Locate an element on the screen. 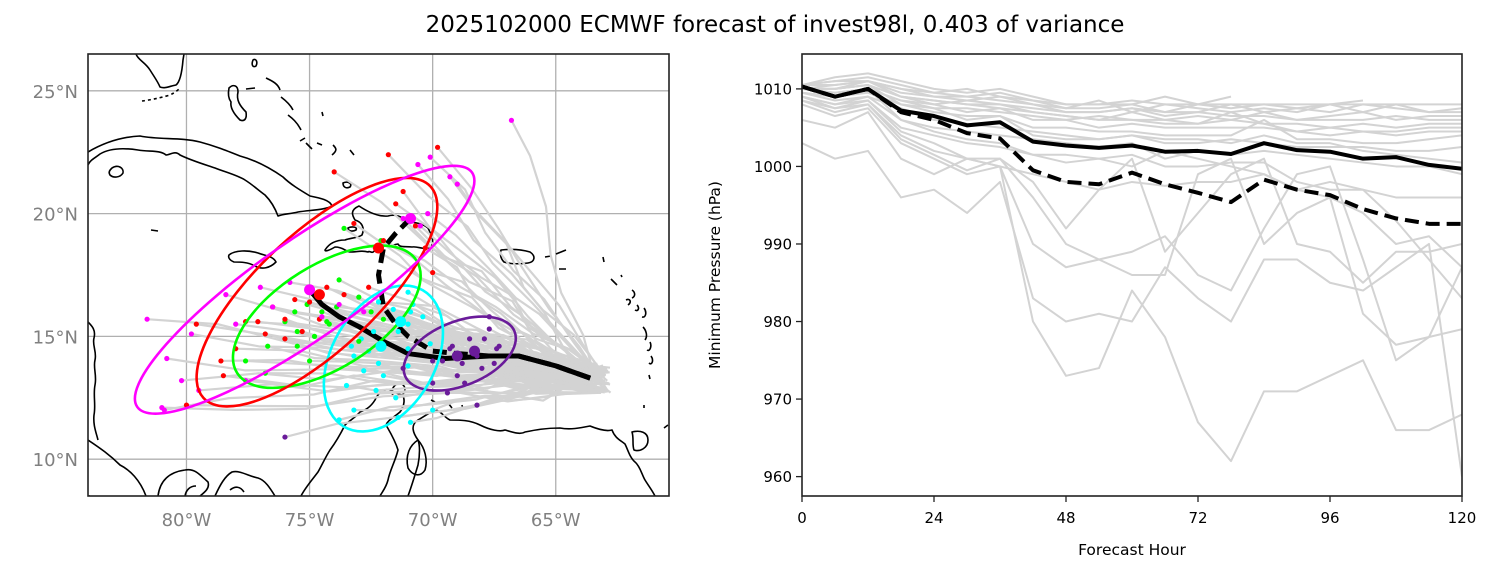 Image resolution: width=1496 pixels, height=575 pixels. cluster-mean-pressure-line is located at coordinates (1132, 155).